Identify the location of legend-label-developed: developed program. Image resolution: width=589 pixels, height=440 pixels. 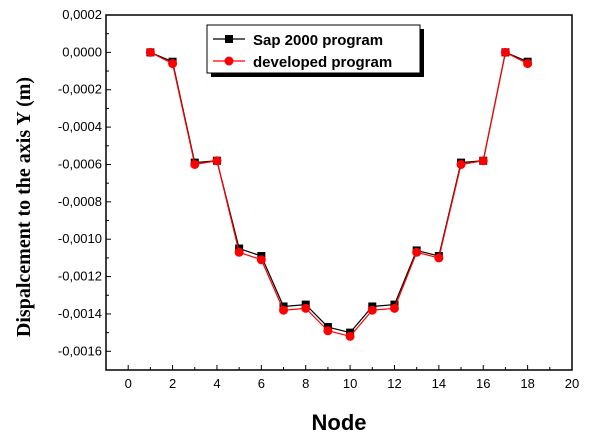
(322, 62).